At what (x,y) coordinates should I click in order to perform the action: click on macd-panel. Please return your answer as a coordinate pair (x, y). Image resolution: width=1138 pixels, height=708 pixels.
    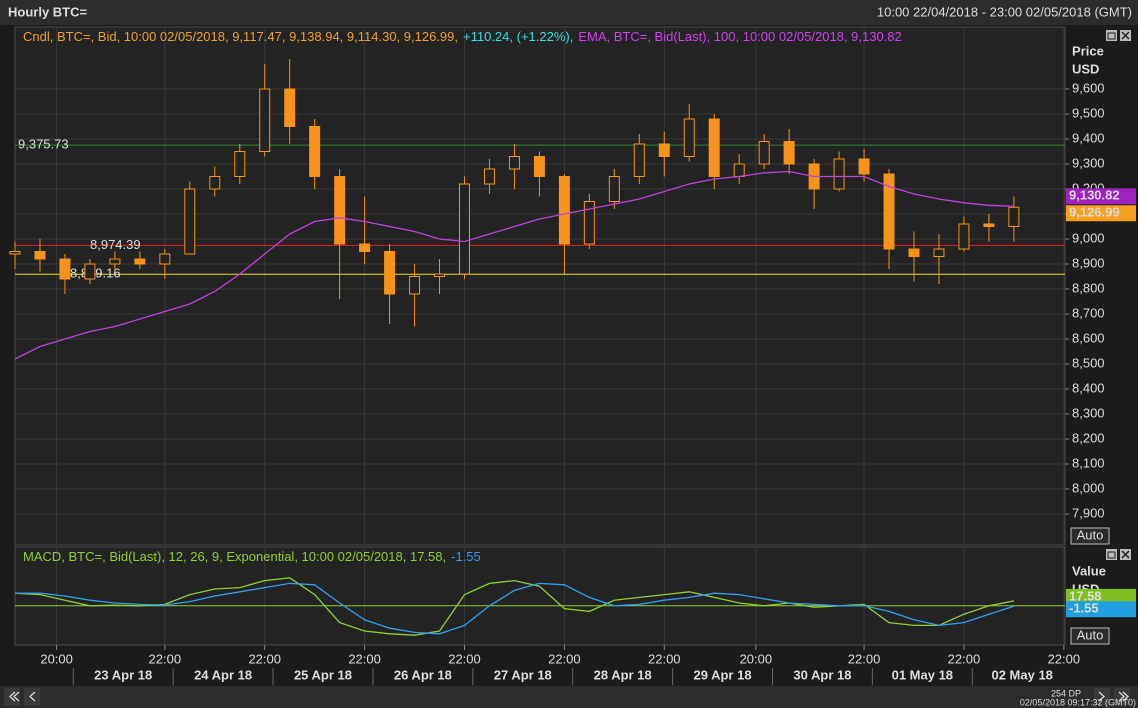
    Looking at the image, I should click on (540, 596).